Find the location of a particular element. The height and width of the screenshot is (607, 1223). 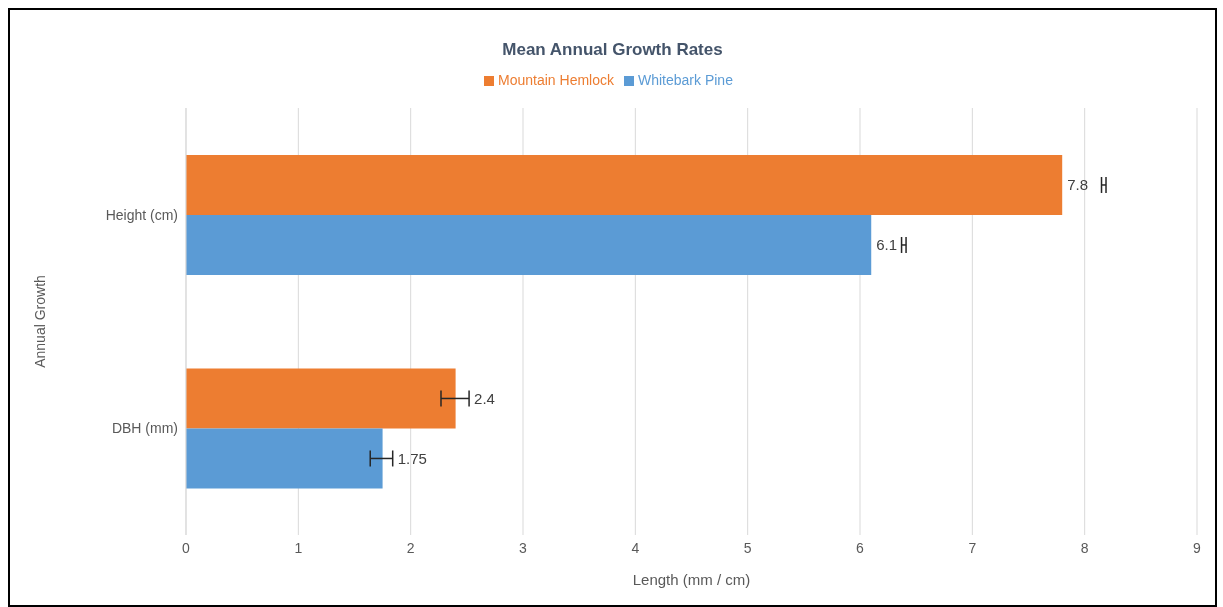

x-axis-title: Length (mm / cm) is located at coordinates (691, 579).